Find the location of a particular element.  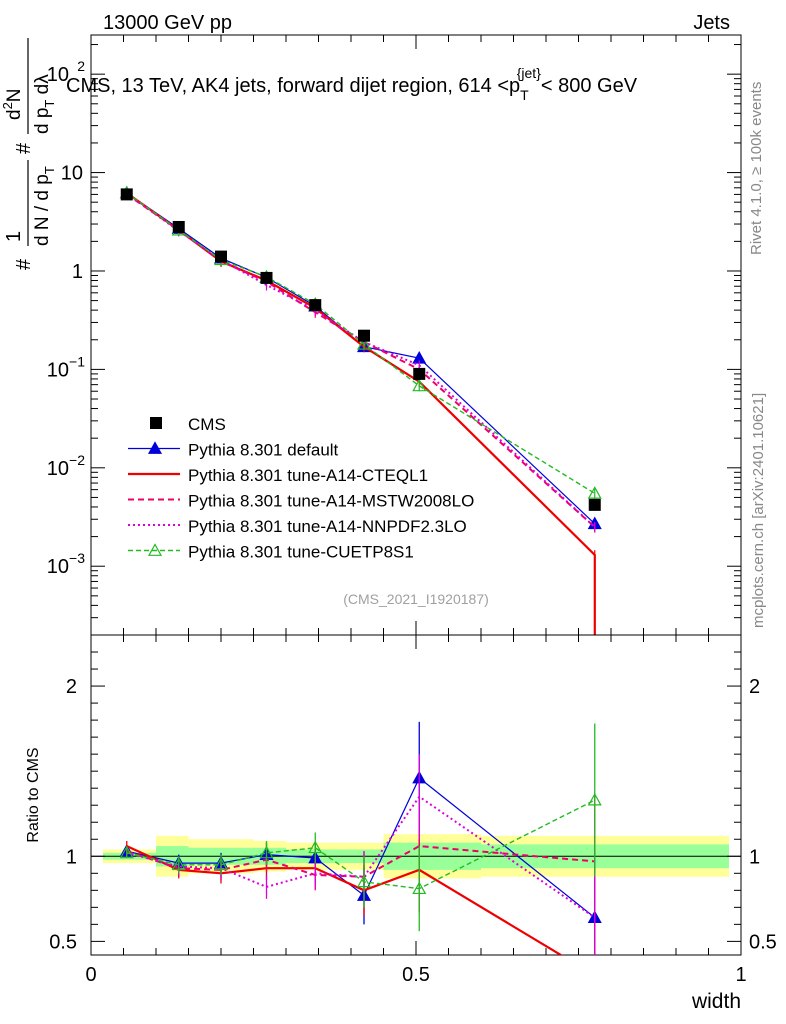

ratio-uncertainty-bands is located at coordinates (416, 856).